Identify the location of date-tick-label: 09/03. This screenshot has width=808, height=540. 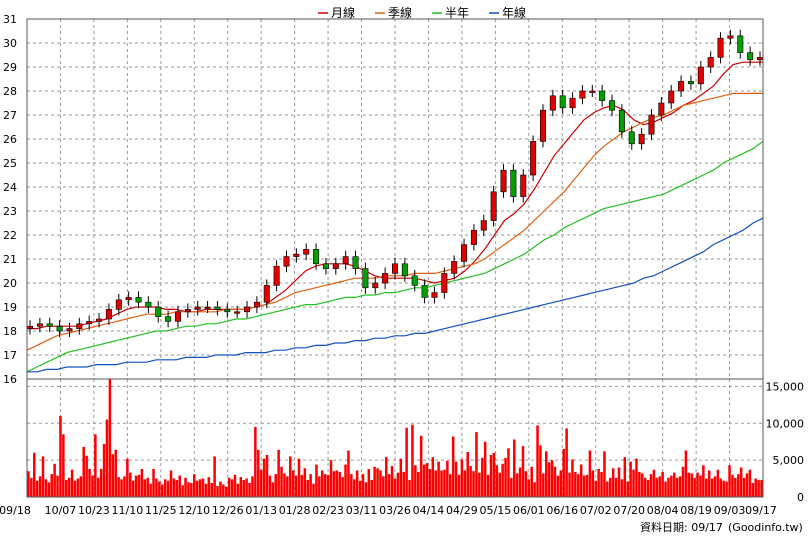
(730, 510).